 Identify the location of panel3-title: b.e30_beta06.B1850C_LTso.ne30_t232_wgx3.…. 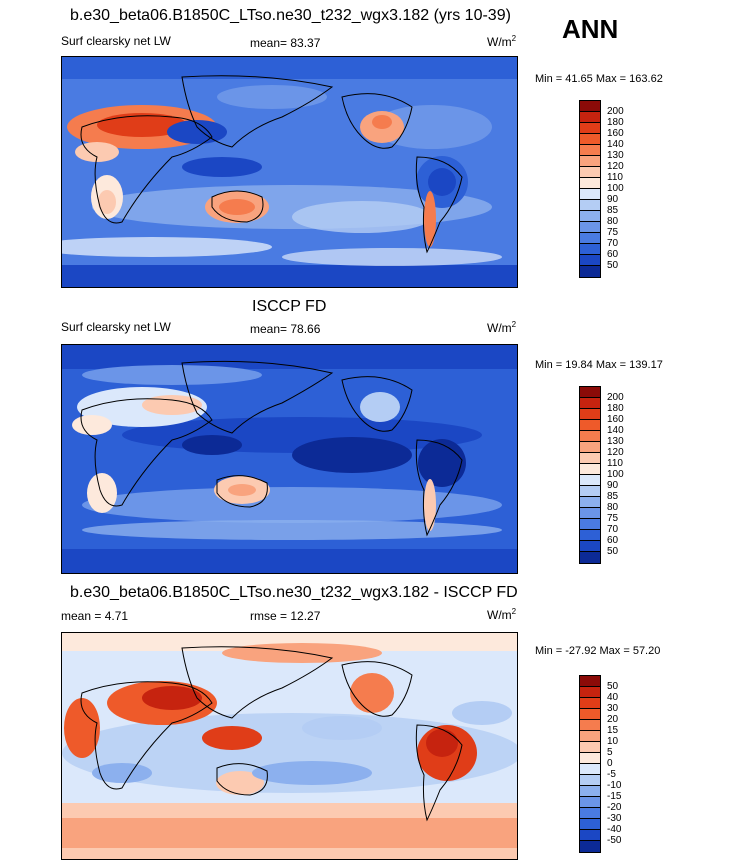
(294, 592).